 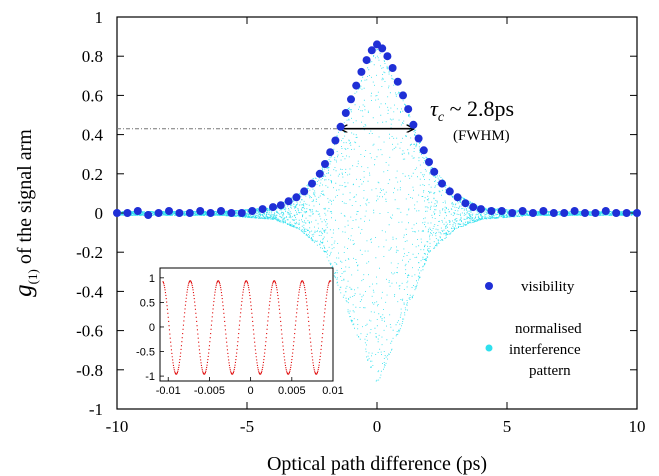 I want to click on y-axis-title: g(1) of the signal arm, so click(x=25, y=213).